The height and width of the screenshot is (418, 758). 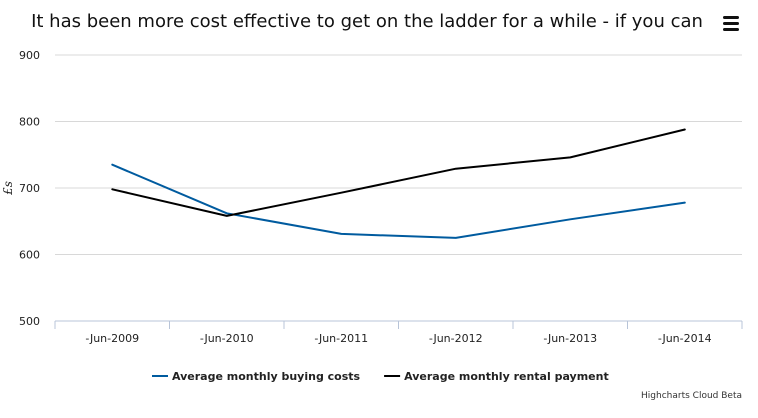 What do you see at coordinates (29, 255) in the screenshot?
I see `y-tick-label: 600` at bounding box center [29, 255].